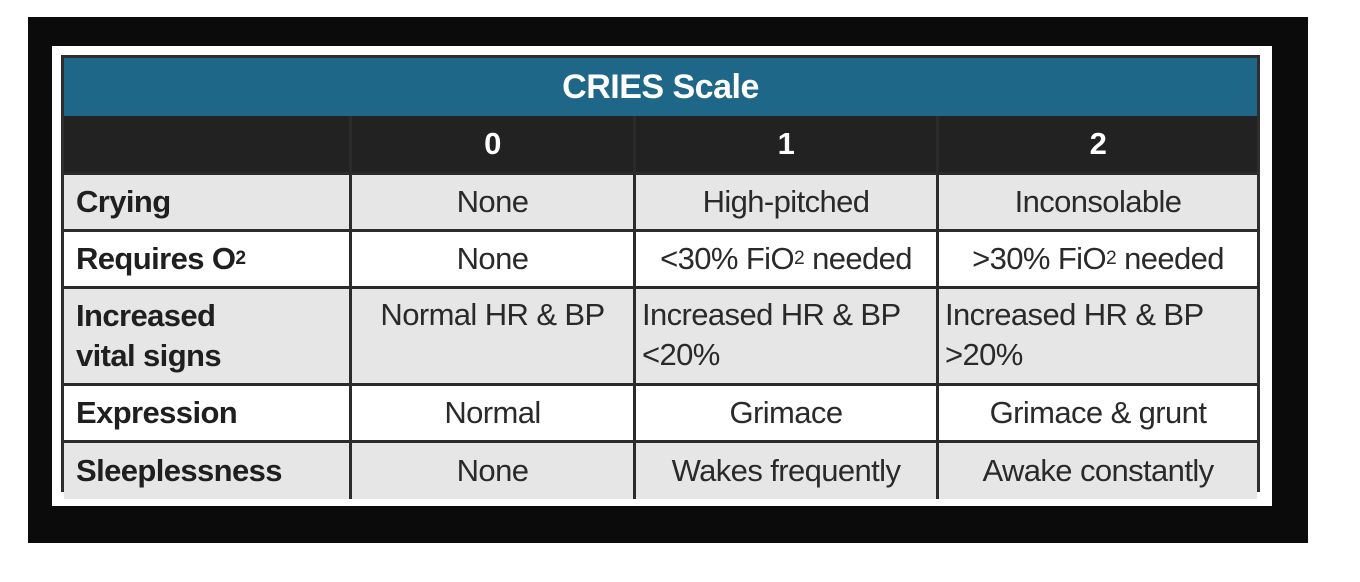  I want to click on cell-vital-signs-1: Increased HR & BP <20%, so click(786, 336).